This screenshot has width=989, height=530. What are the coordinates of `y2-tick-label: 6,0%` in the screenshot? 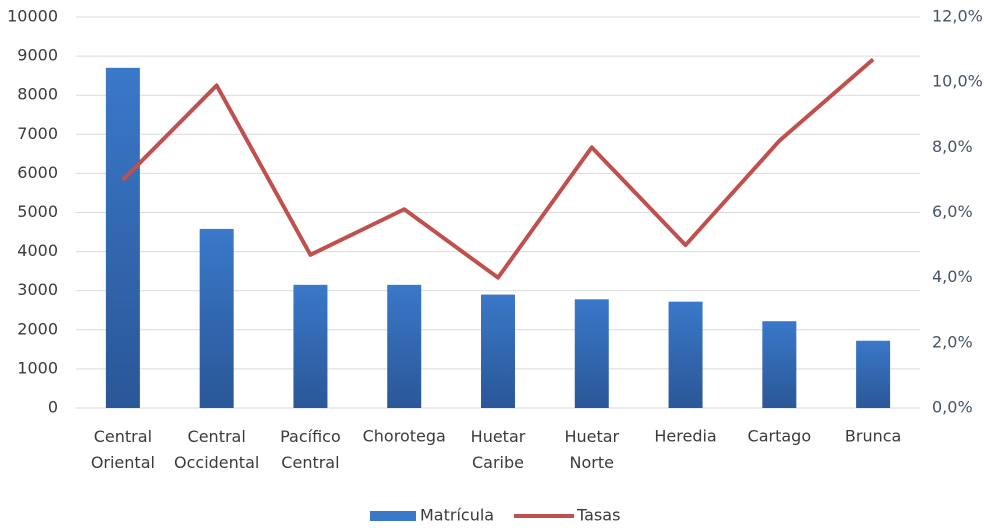 It's located at (952, 211).